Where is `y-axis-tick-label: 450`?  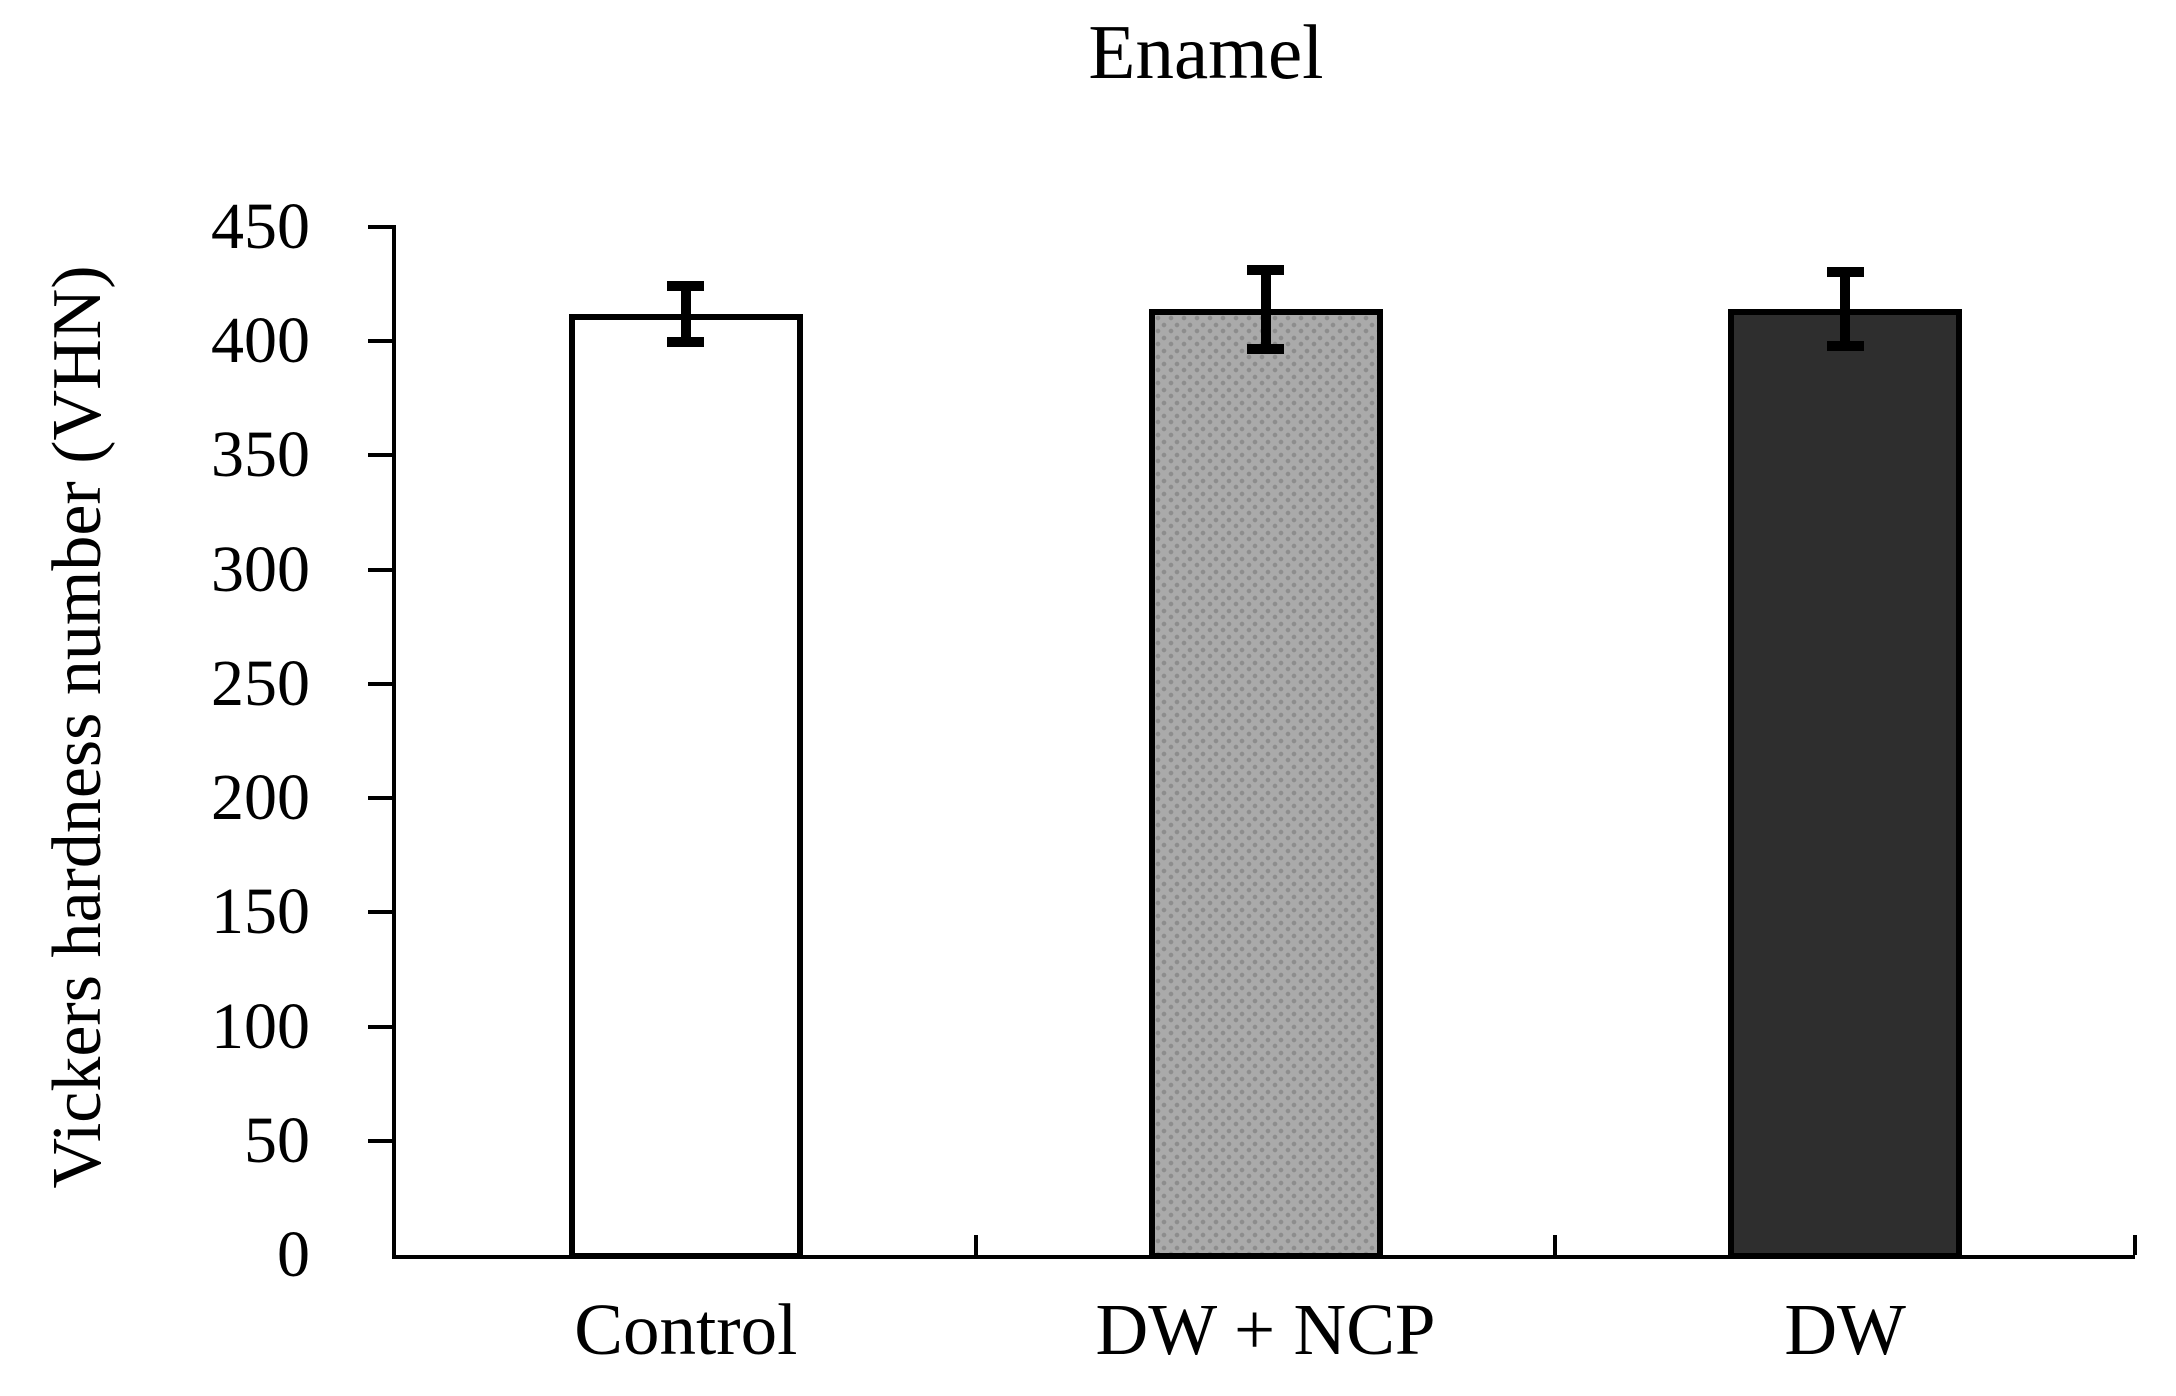 y-axis-tick-label: 450 is located at coordinates (260, 226).